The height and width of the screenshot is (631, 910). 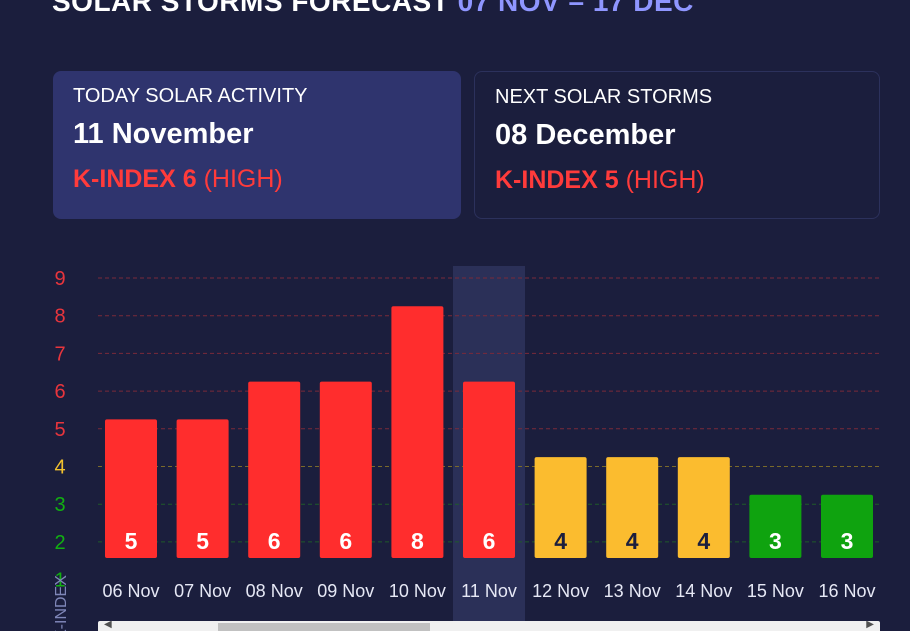 What do you see at coordinates (108, 624) in the screenshot?
I see `scroll-left-arrow-icon: ◀` at bounding box center [108, 624].